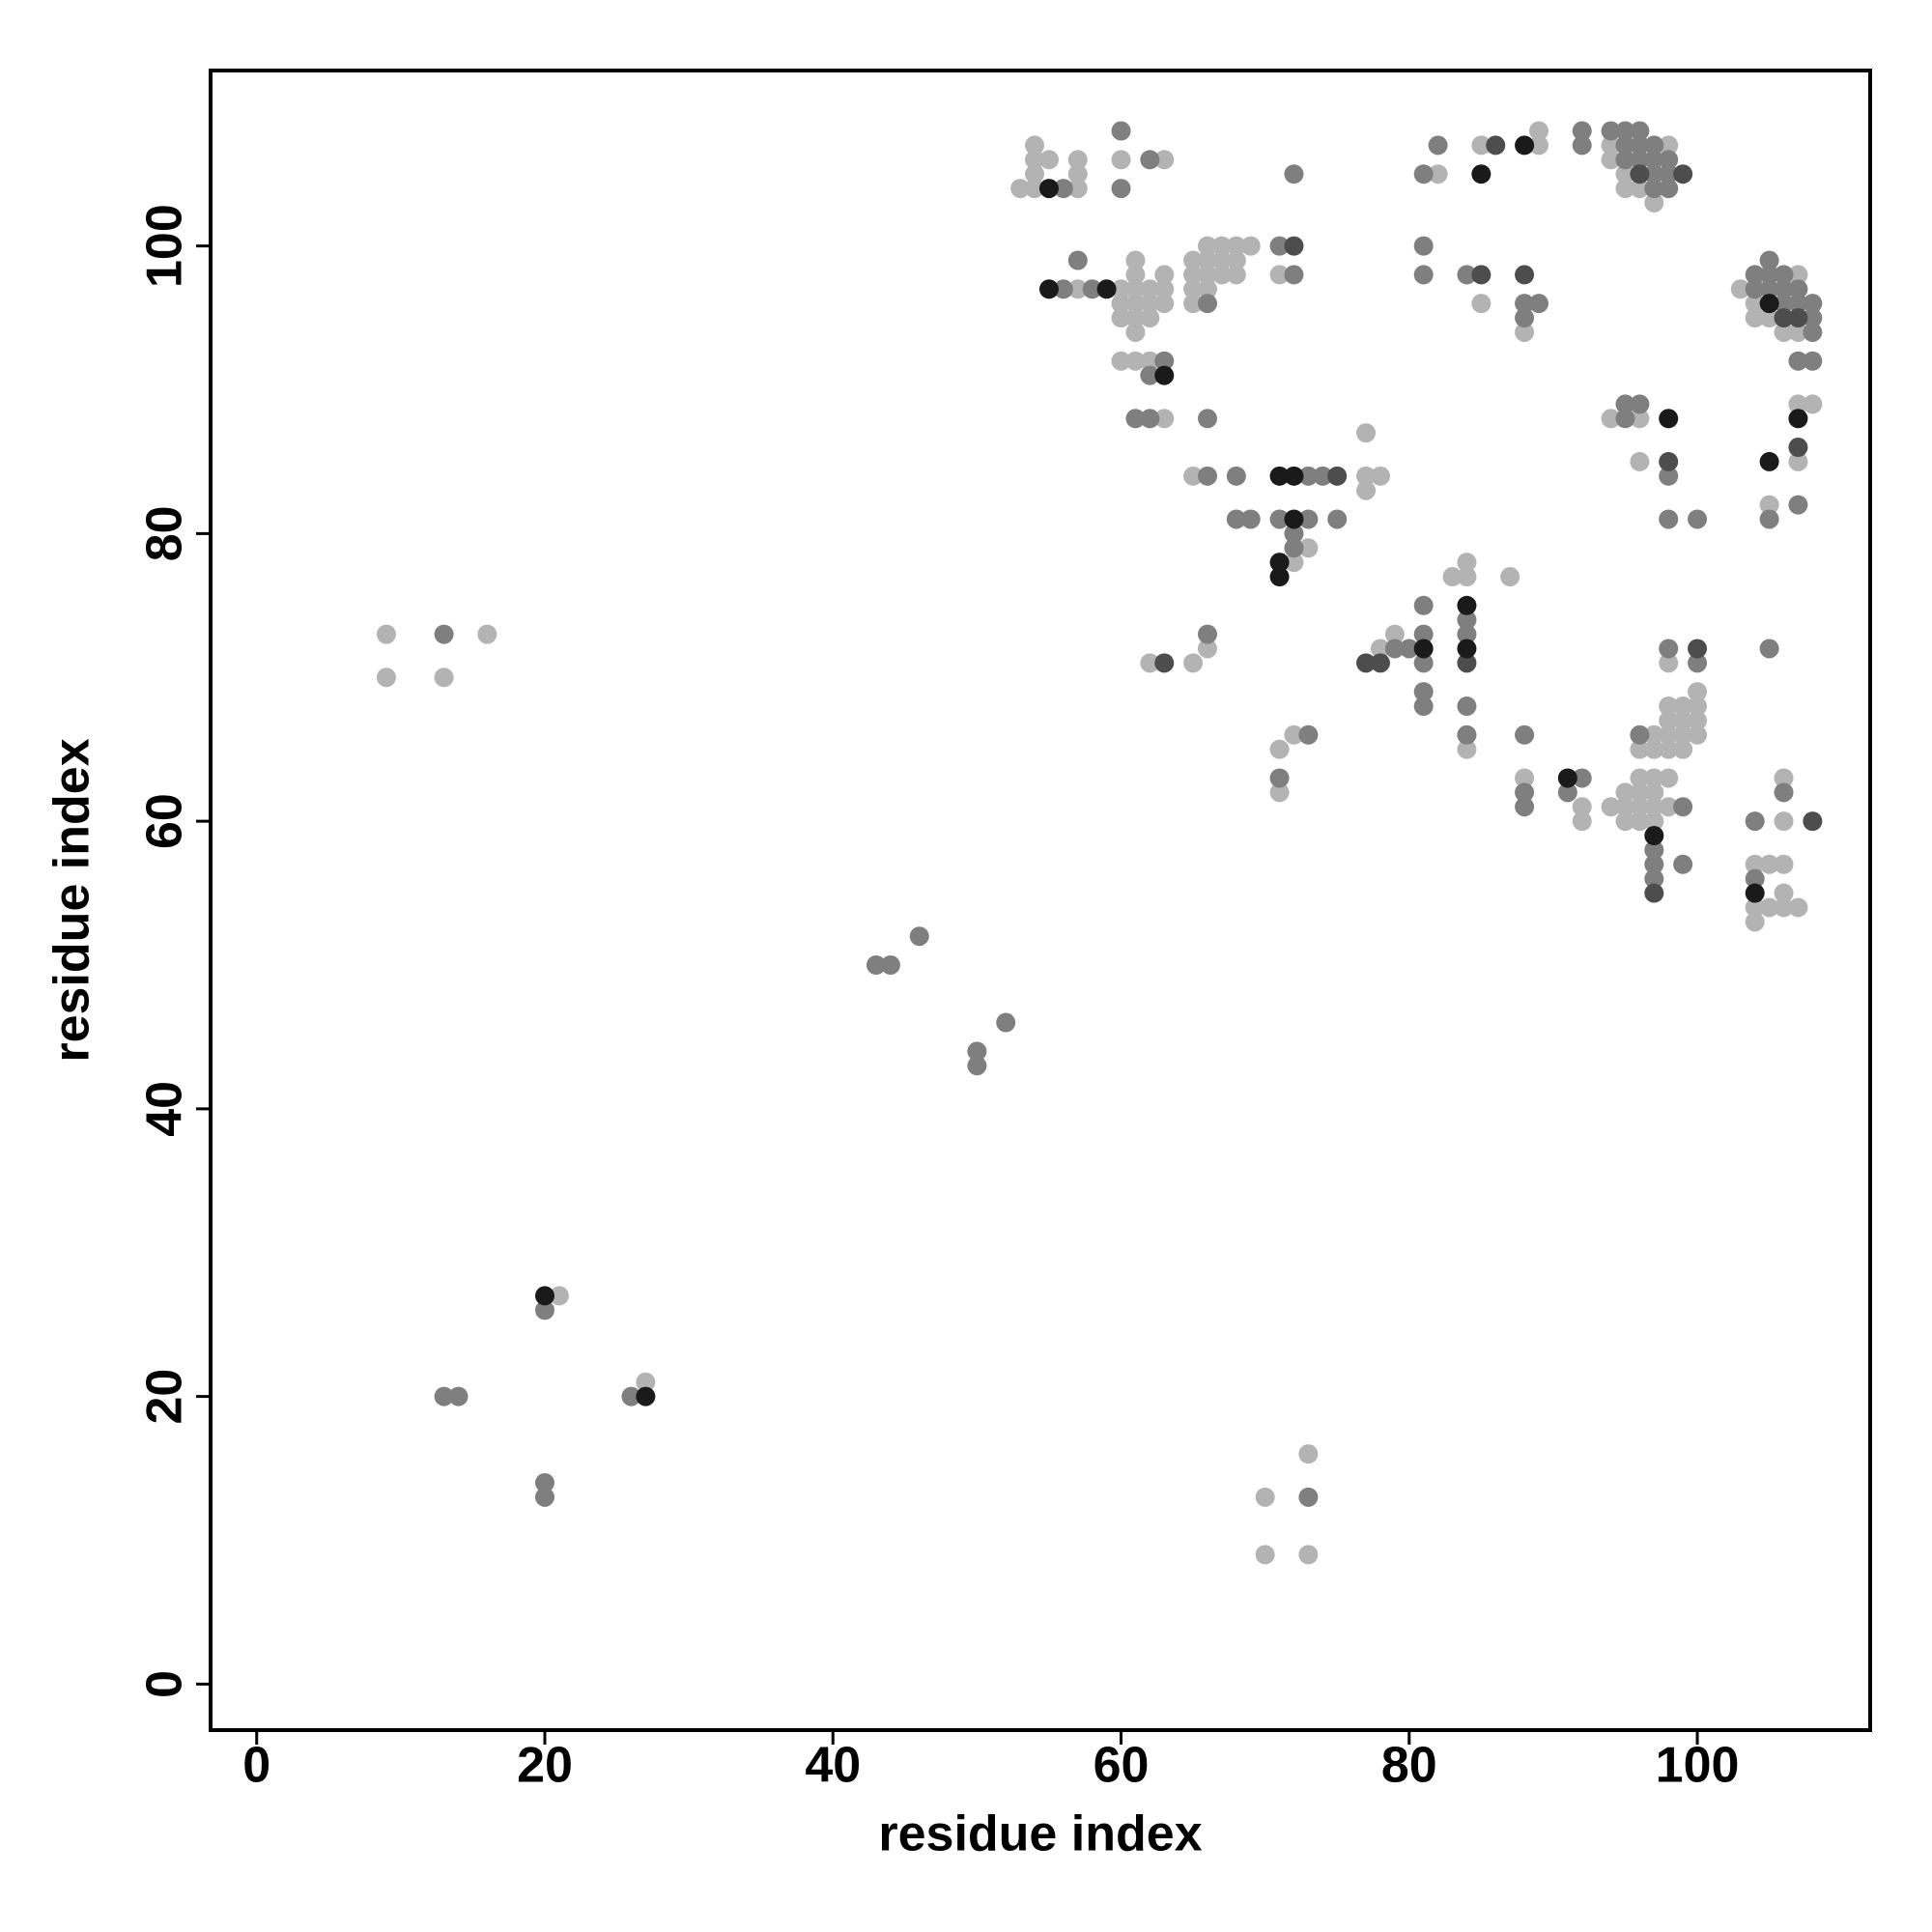 This screenshot has height=1932, width=1932. I want to click on x-tick-label: 40, so click(833, 1766).